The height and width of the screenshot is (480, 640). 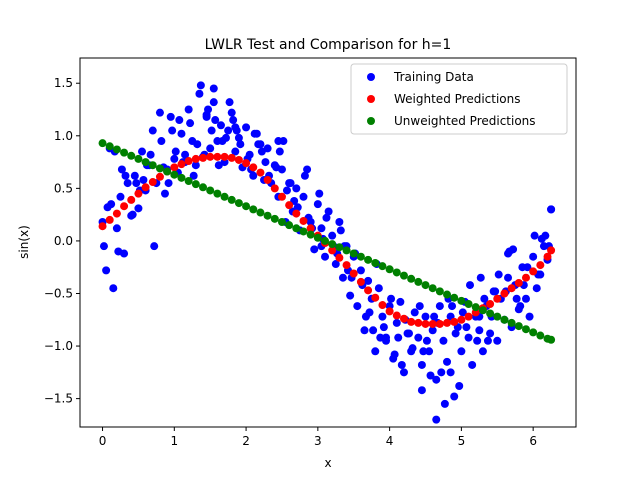 I want to click on x-tick-label: 0, so click(x=103, y=441).